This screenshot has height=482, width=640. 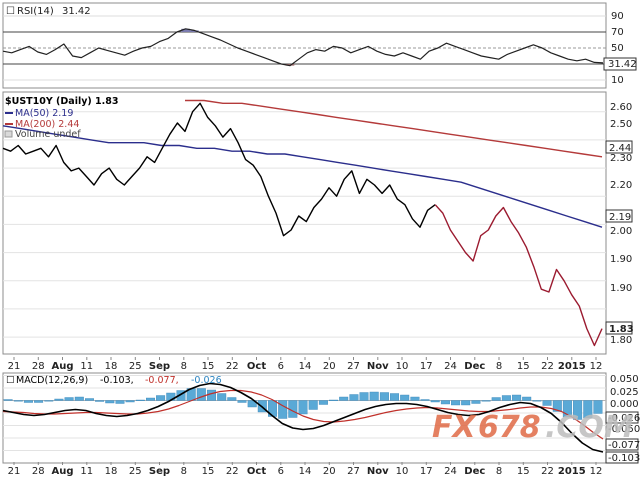 What do you see at coordinates (62, 471) in the screenshot?
I see `x-tick-label: Aug` at bounding box center [62, 471].